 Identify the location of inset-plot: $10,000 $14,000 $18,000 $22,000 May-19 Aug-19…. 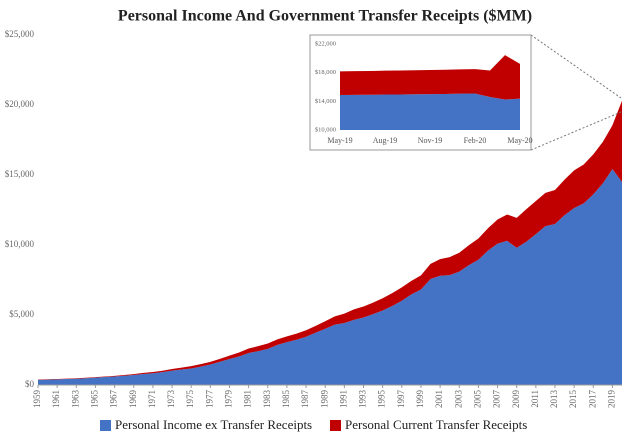
(424, 92).